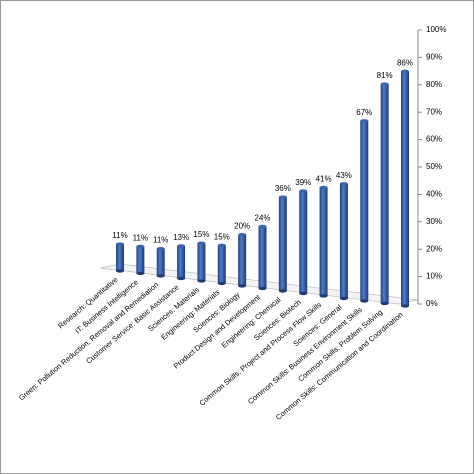 This screenshot has width=474, height=474. Describe the element at coordinates (385, 75) in the screenshot. I see `value-label: 81%` at that location.